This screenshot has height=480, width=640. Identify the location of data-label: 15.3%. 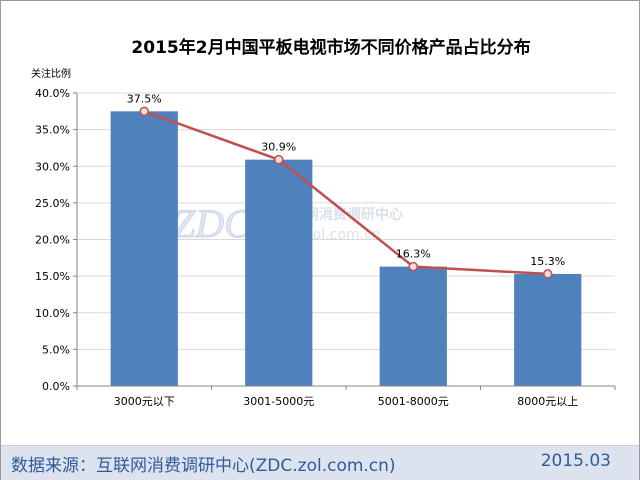
(547, 261).